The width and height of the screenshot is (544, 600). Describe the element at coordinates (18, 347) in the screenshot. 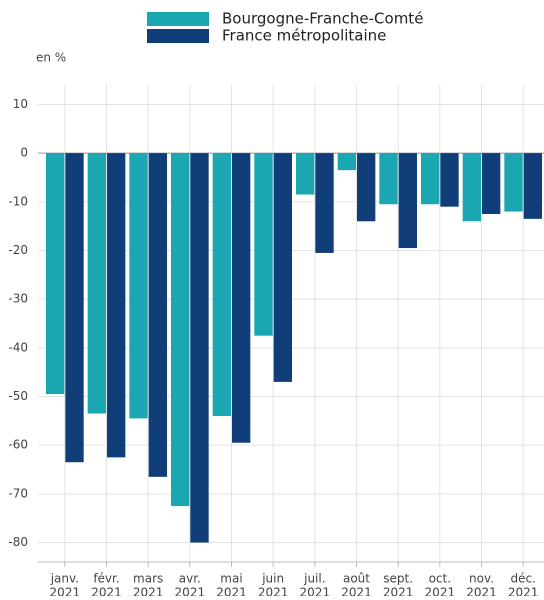

I see `y-tick-label: -40` at that location.